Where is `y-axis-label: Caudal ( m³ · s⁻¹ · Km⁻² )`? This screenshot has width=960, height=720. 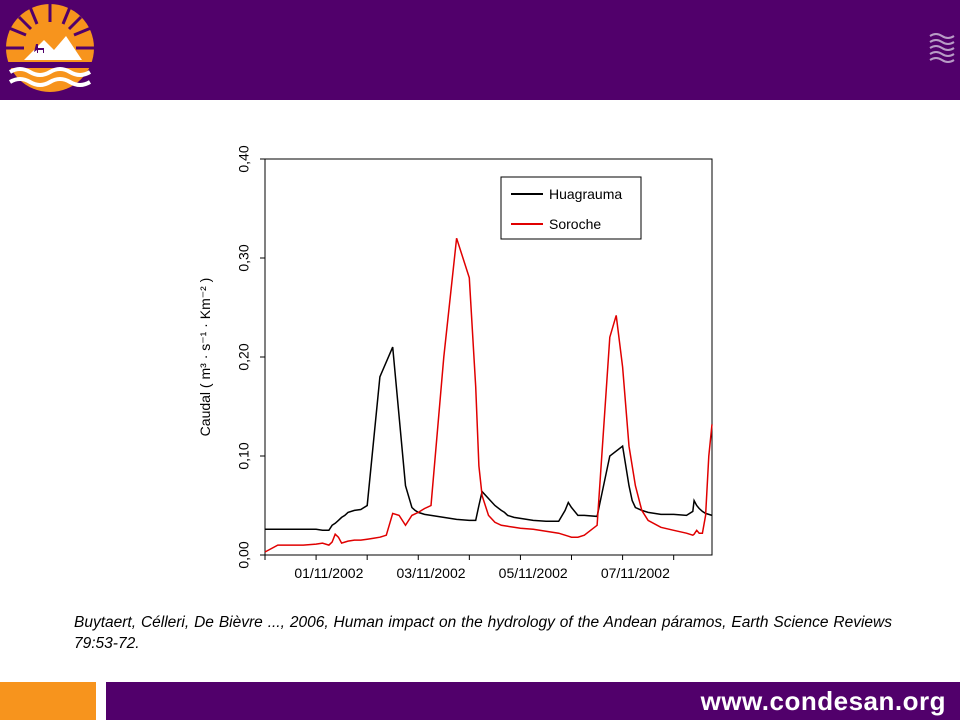 y-axis-label: Caudal ( m³ · s⁻¹ · Km⁻² ) is located at coordinates (205, 357).